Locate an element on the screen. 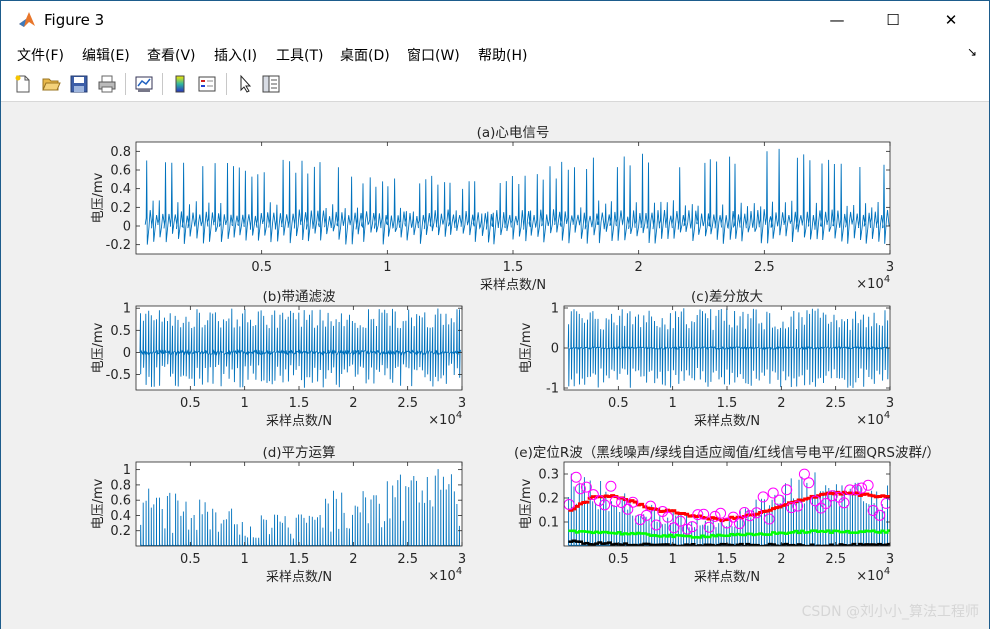 The height and width of the screenshot is (629, 990). axes-c: 0.5 1 1.5 2 2.5 3 -1 0 1 ×10 4 采样点数/N 电压/mv (c)差分放大 is located at coordinates (706, 359).